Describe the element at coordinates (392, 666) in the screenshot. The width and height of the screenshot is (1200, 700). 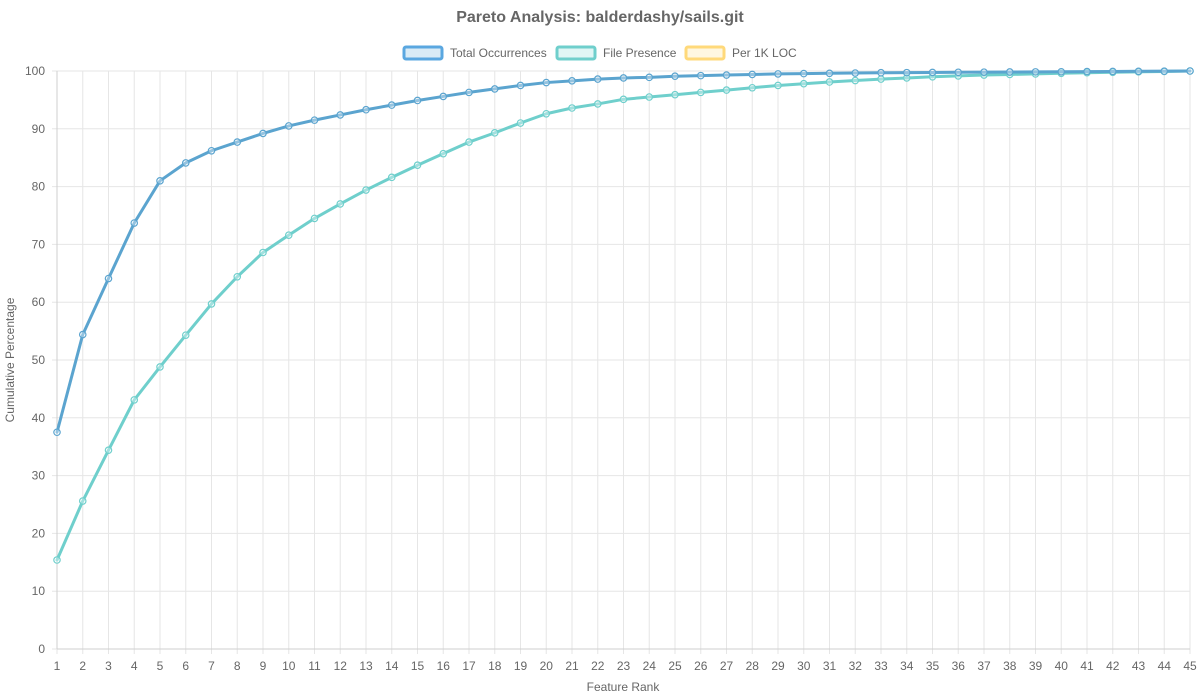
I see `x-tick-label: 14` at that location.